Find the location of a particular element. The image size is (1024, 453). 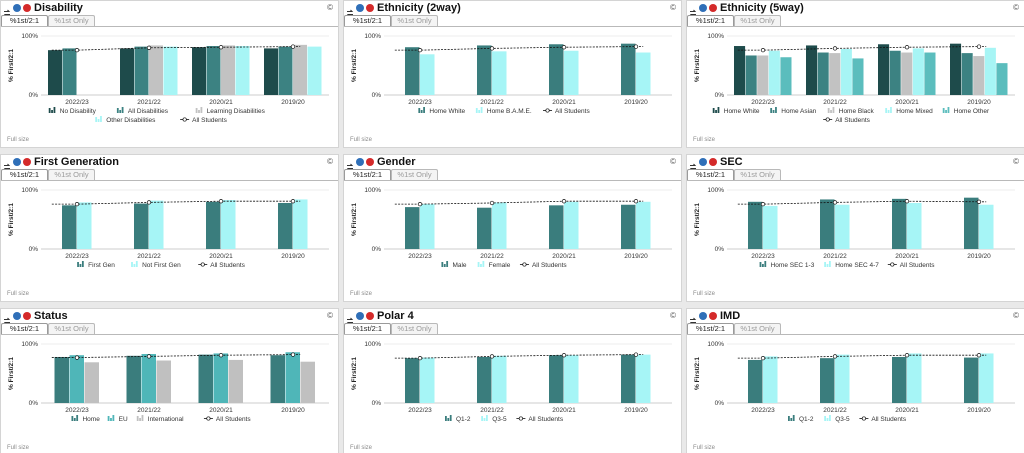

legend-label: Home White is located at coordinates (447, 111).